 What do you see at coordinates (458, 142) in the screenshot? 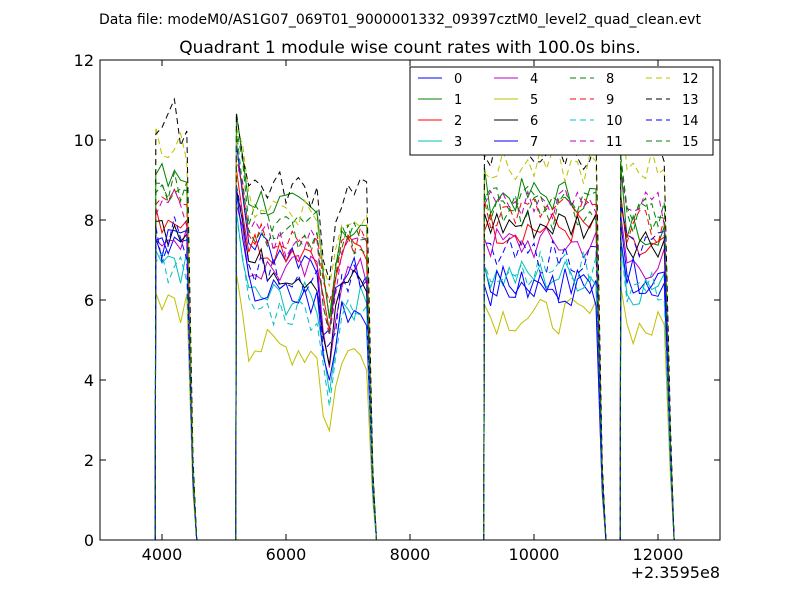
I see `legend-label-3: 3` at bounding box center [458, 142].